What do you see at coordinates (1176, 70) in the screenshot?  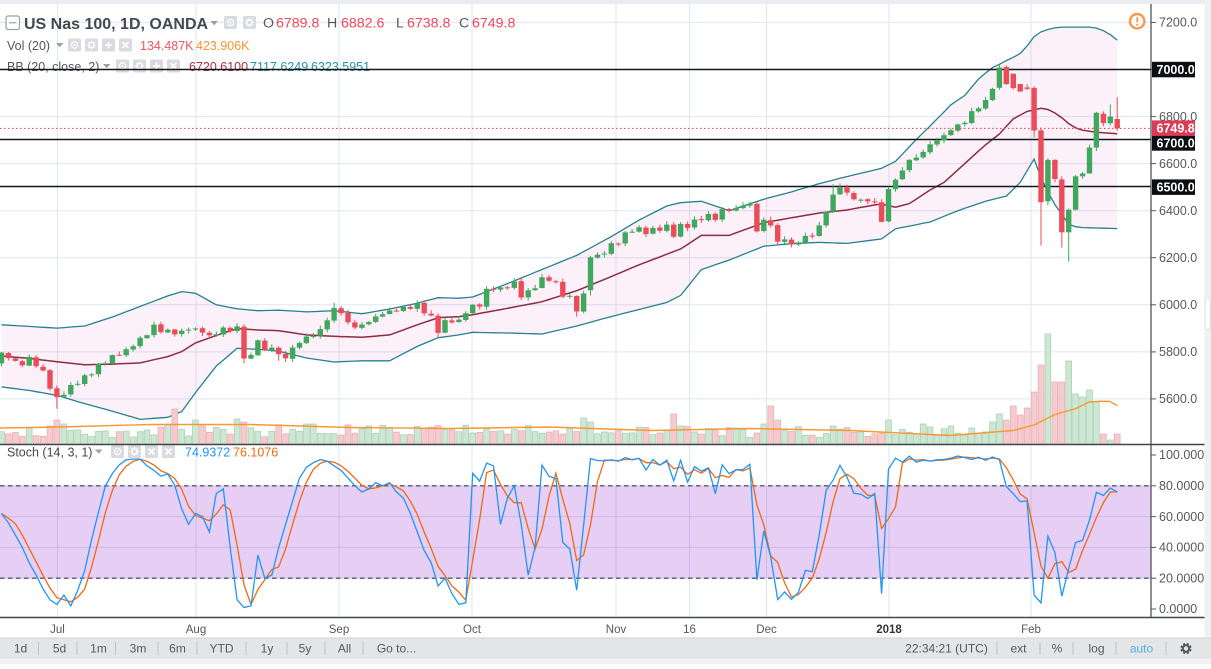 I see `svg-text: 7000.0` at bounding box center [1176, 70].